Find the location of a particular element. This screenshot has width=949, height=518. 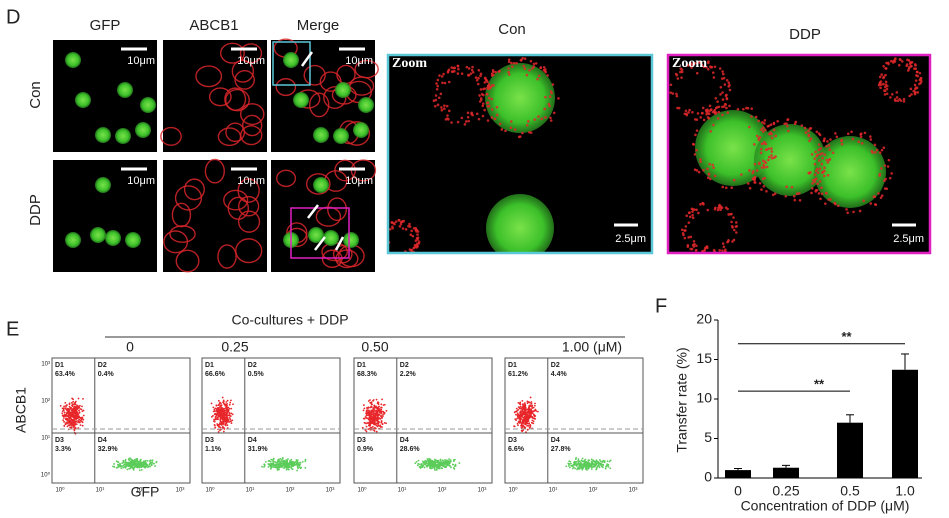

y-tick-label: 20 is located at coordinates (704, 319).